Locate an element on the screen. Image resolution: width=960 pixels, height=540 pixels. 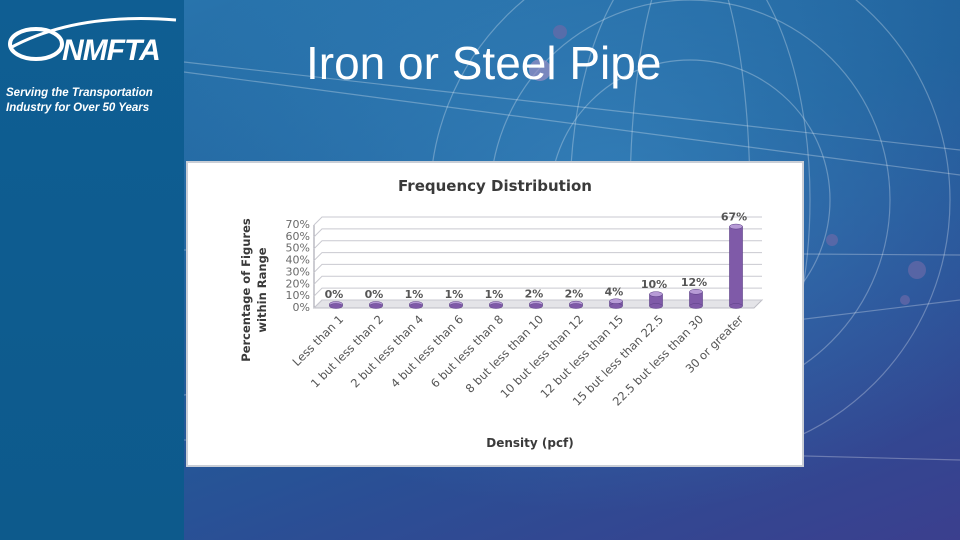
y-tick-label: 20% is located at coordinates (298, 283).